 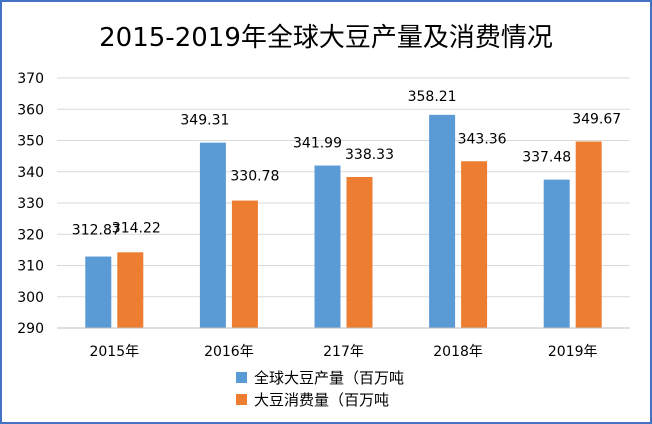 I want to click on legend-label: 全球大豆产量（百万吨, so click(x=329, y=378).